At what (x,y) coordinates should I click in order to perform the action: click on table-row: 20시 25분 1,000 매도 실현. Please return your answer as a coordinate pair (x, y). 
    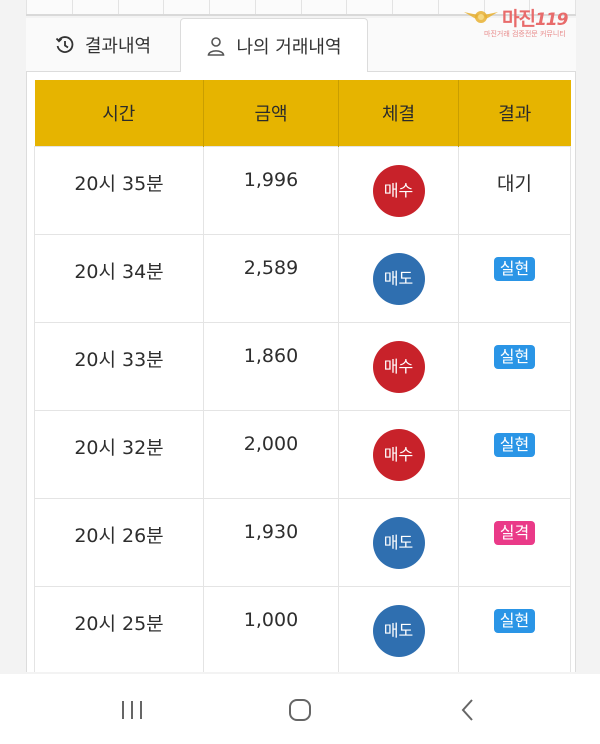
    Looking at the image, I should click on (302, 628).